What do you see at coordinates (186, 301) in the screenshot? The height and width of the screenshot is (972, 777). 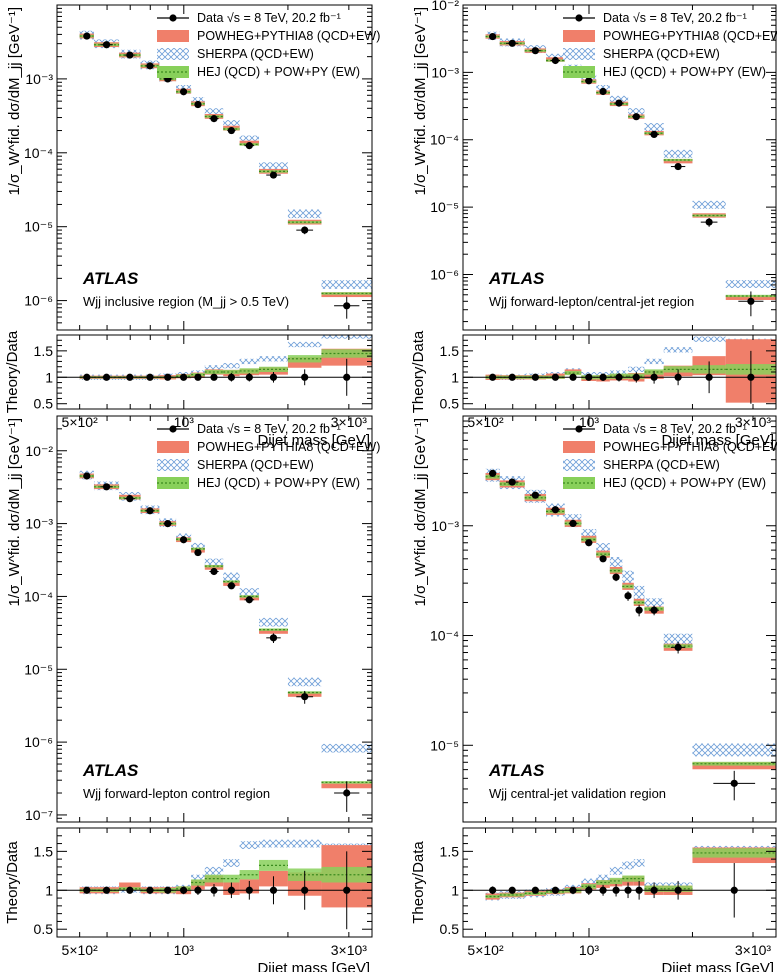 I see `region-label: Wjj inclusive region (M_jj > 0.5 TeV)` at bounding box center [186, 301].